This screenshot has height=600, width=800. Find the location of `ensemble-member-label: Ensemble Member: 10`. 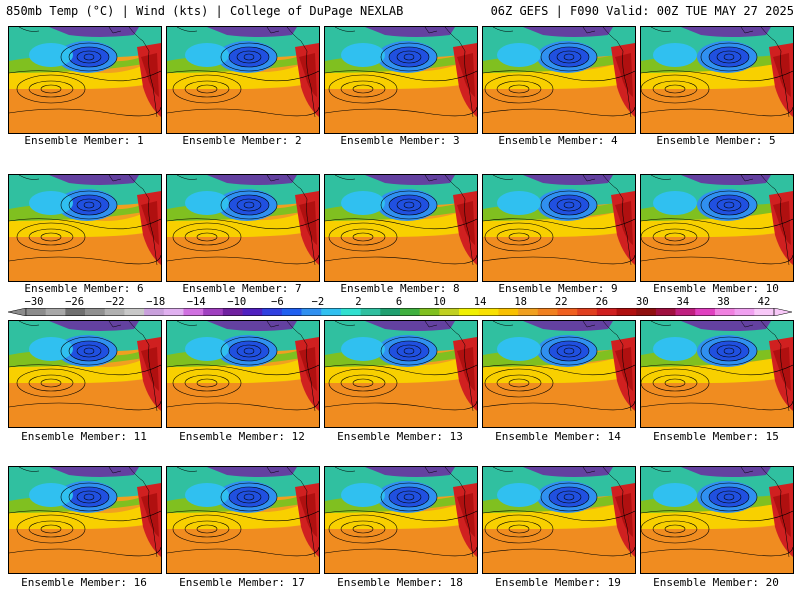

ensemble-member-label: Ensemble Member: 10 is located at coordinates (716, 288).